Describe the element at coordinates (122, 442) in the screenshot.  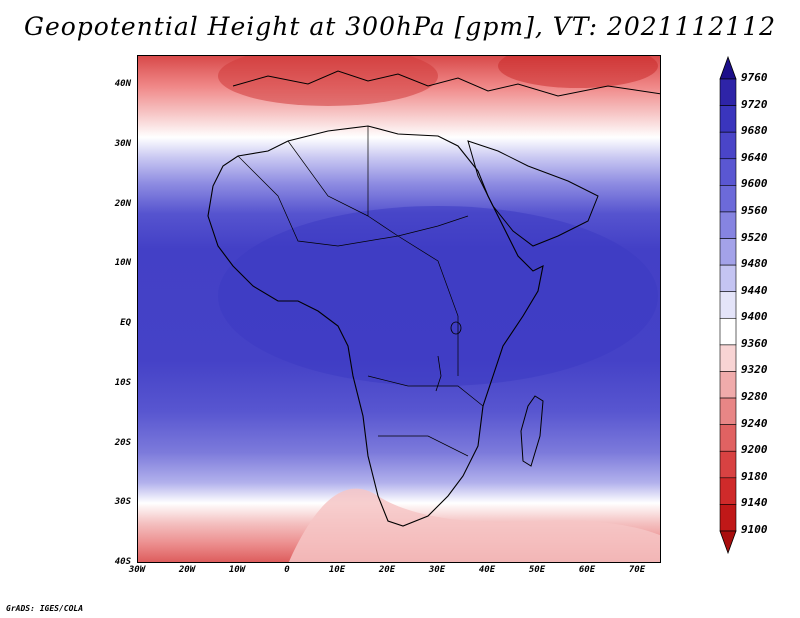
I see `lat-label: 20S` at that location.